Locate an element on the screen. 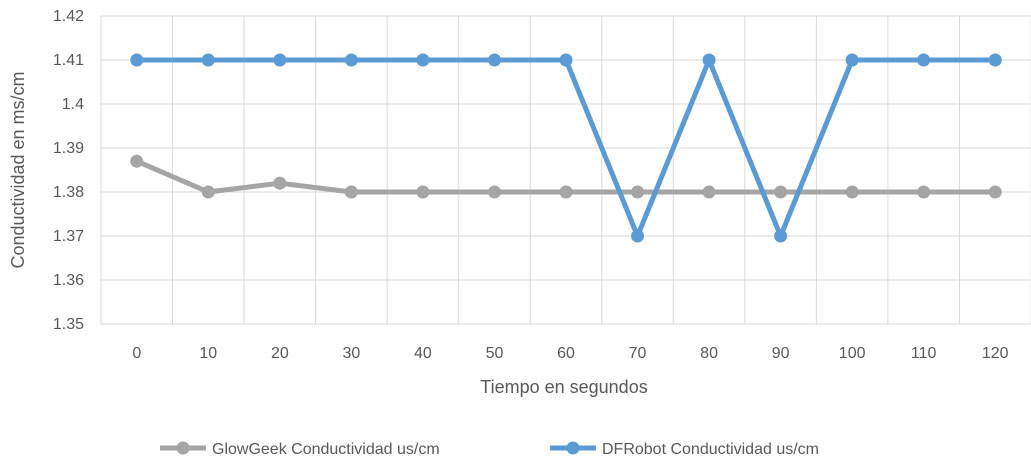 Image resolution: width=1031 pixels, height=463 pixels. legend-label: GlowGeek Conductividad us/cm is located at coordinates (326, 449).